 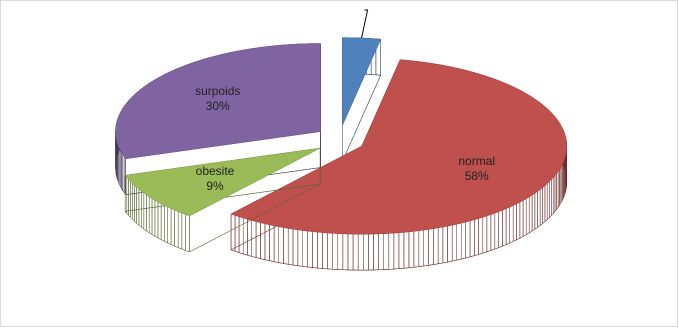 I want to click on slice-label: normal 58%, so click(x=477, y=169).